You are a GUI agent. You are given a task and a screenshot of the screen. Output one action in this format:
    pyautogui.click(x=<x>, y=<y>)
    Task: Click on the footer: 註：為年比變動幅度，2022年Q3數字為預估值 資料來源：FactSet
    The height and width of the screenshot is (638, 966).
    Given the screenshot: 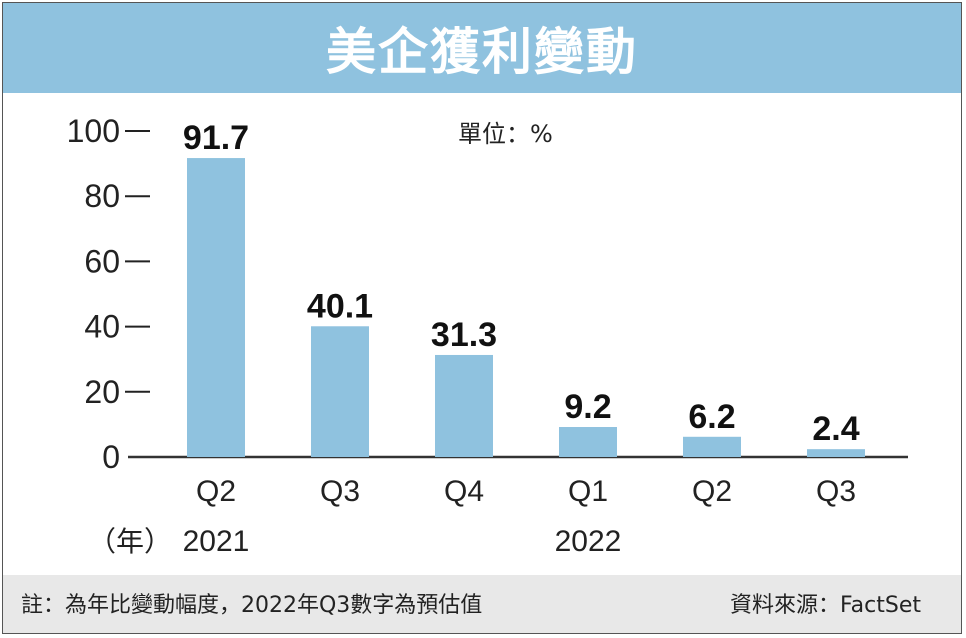 What is the action you would take?
    pyautogui.click(x=482, y=604)
    